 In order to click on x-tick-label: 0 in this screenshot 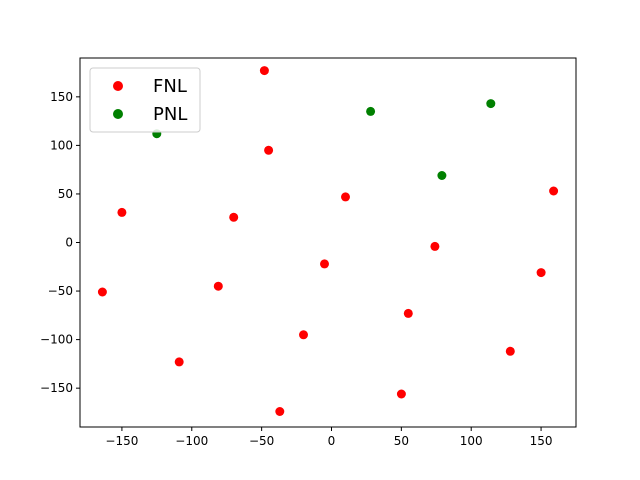, I will do `click(332, 441)`.